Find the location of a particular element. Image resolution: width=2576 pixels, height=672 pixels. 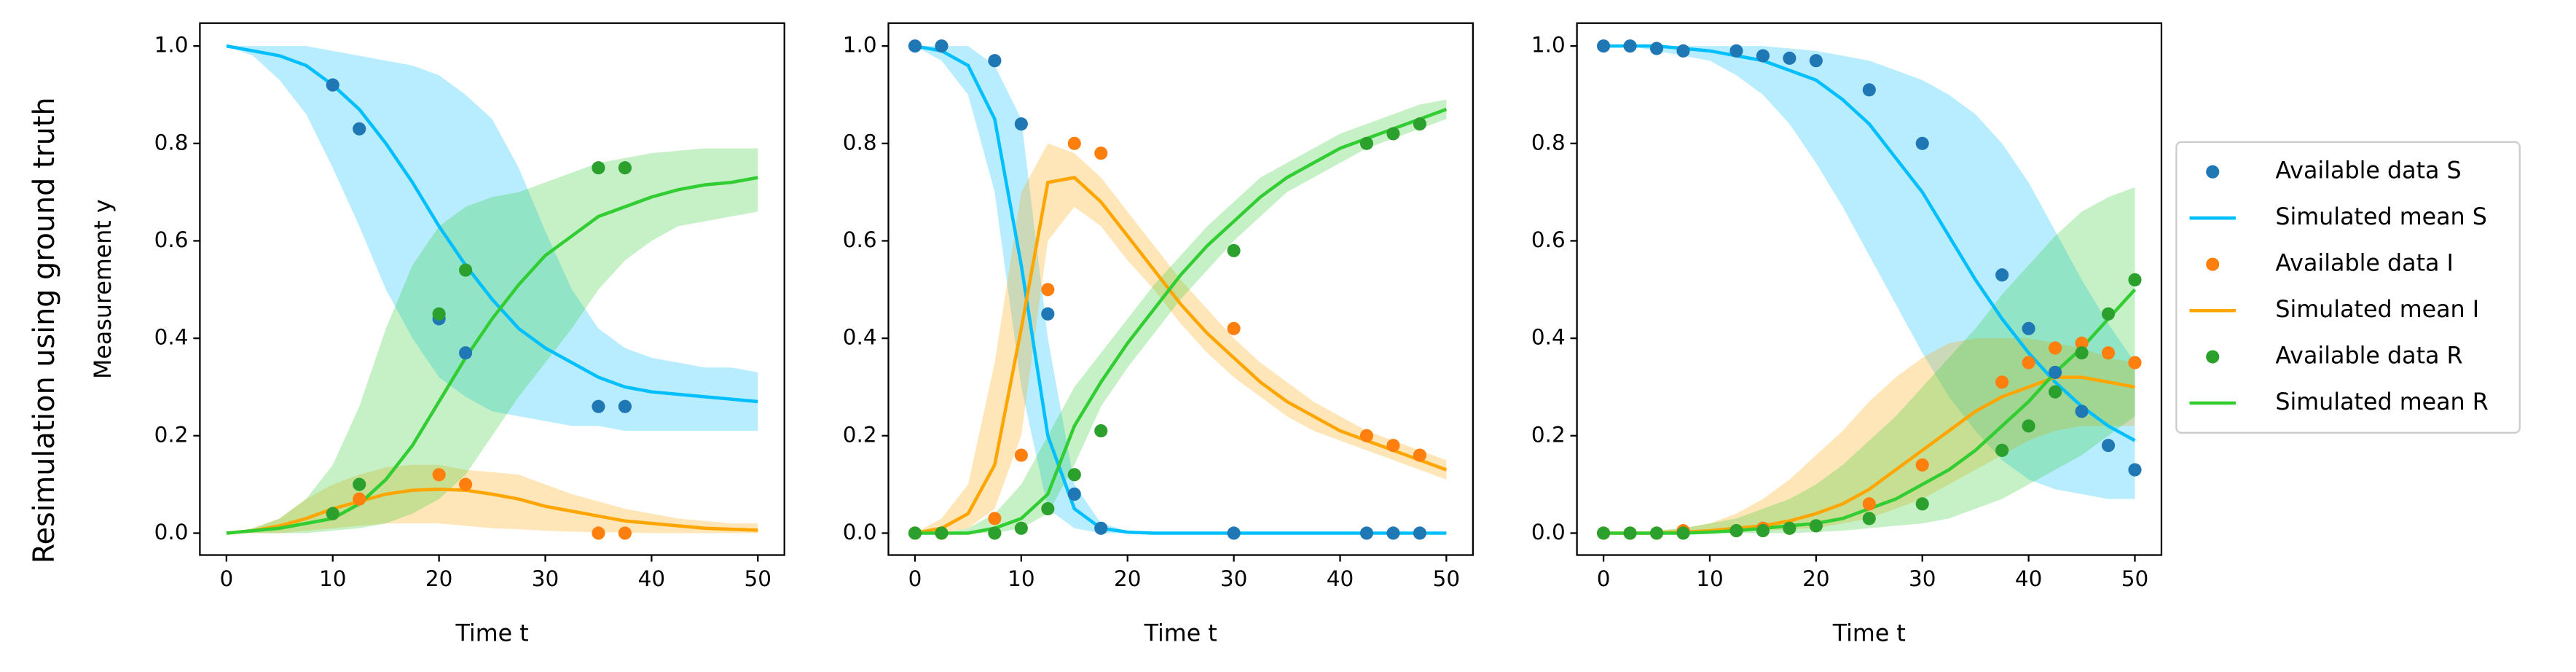

x-tick-label: 10 is located at coordinates (1021, 579).